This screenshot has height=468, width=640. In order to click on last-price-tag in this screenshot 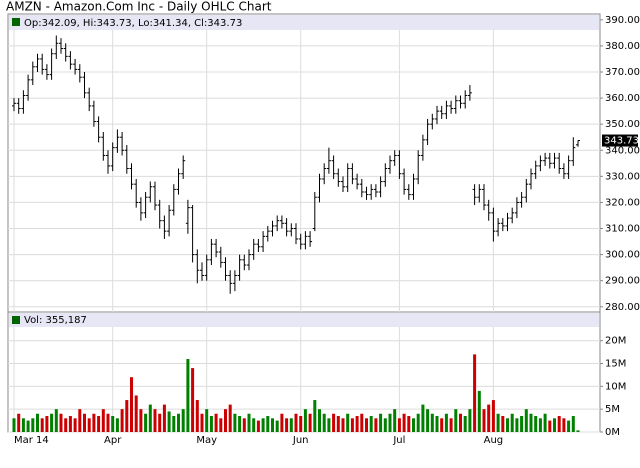, I will do `click(620, 140)`.